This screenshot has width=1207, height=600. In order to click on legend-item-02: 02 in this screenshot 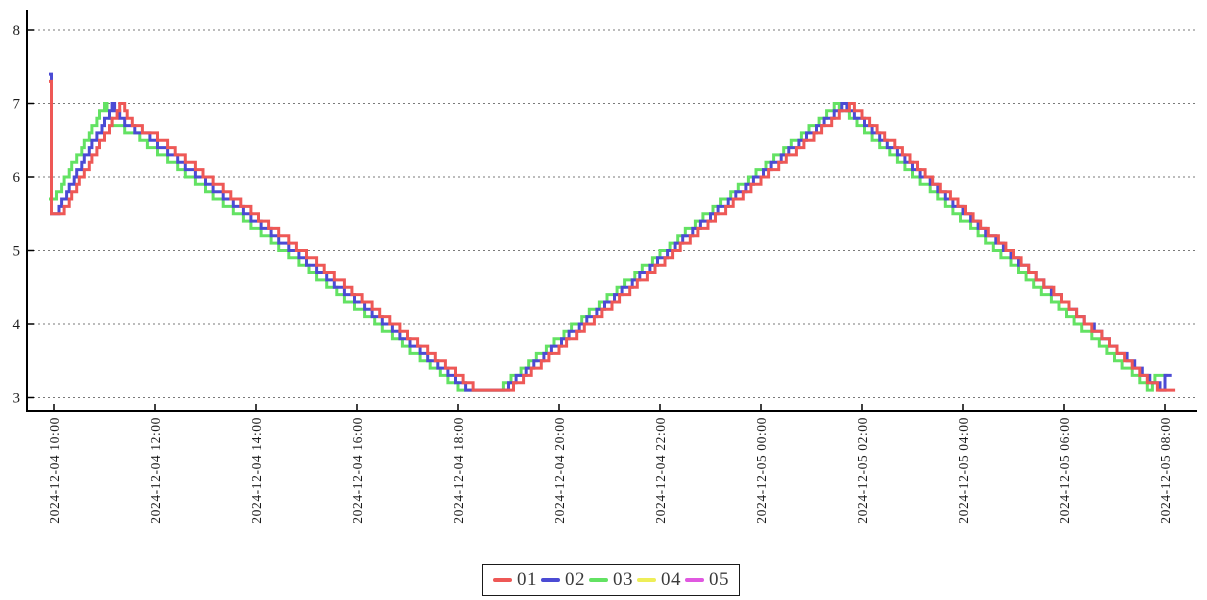, I will do `click(563, 580)`.